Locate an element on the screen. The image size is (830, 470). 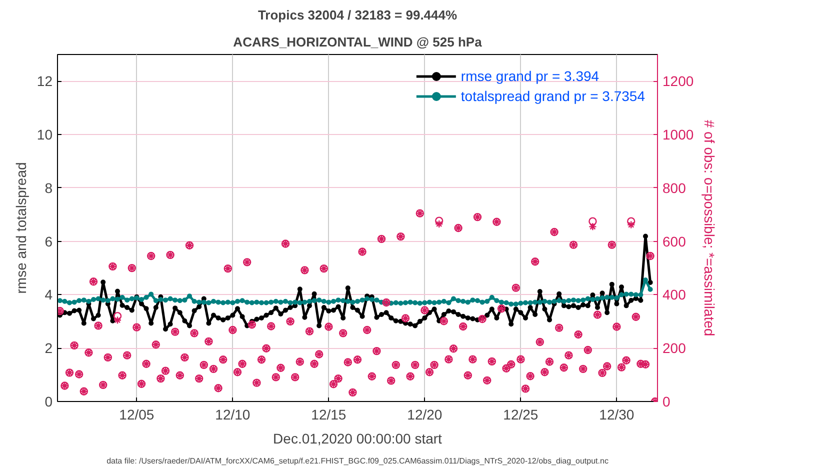
x-tick-label: 12/15 is located at coordinates (328, 414).